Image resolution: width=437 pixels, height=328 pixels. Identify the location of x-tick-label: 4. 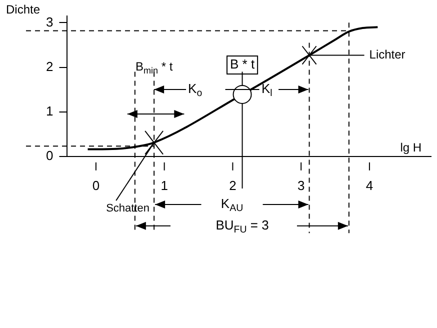
(370, 185).